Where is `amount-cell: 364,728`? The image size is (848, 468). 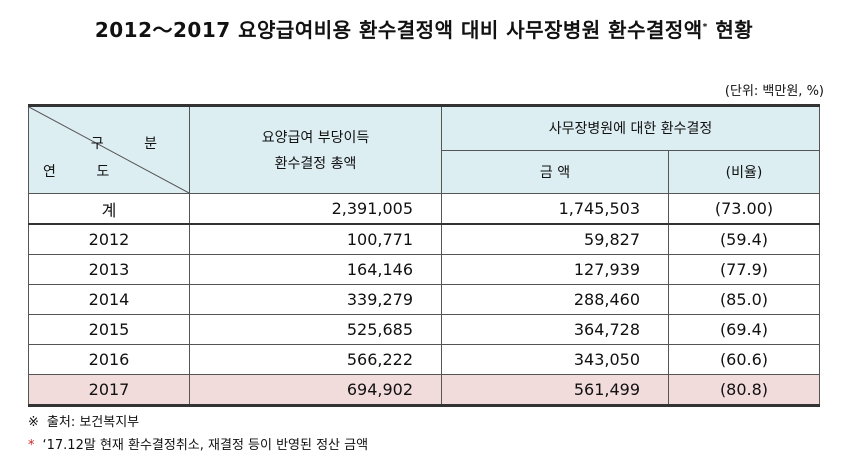 amount-cell: 364,728 is located at coordinates (555, 329).